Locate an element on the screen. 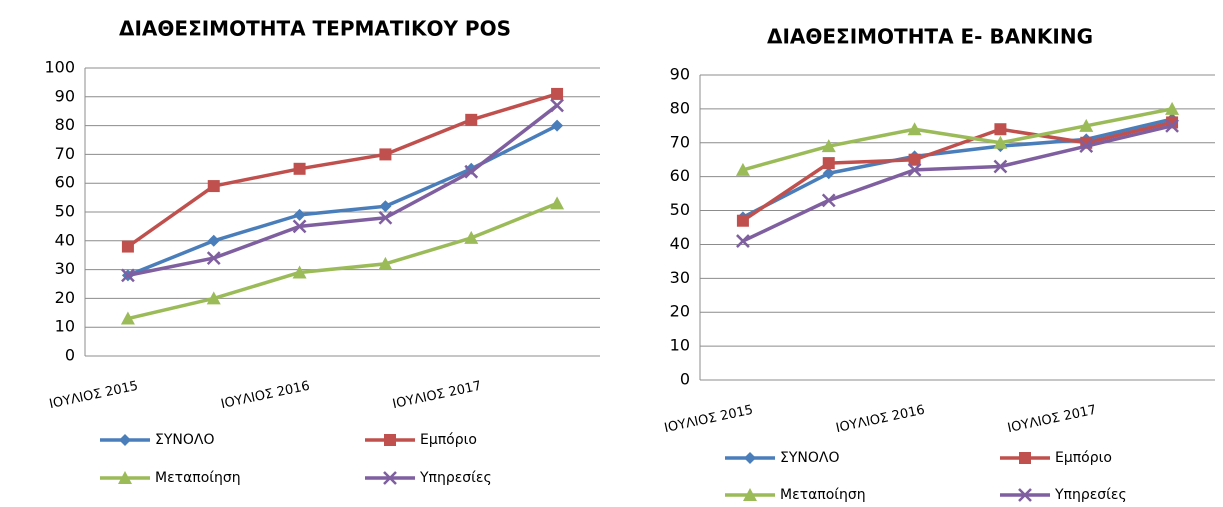 This screenshot has width=1223, height=507. chart-title: ΔΙΑΘΕΣΙΜΟΤΗΤΑ E- BANKING is located at coordinates (930, 37).